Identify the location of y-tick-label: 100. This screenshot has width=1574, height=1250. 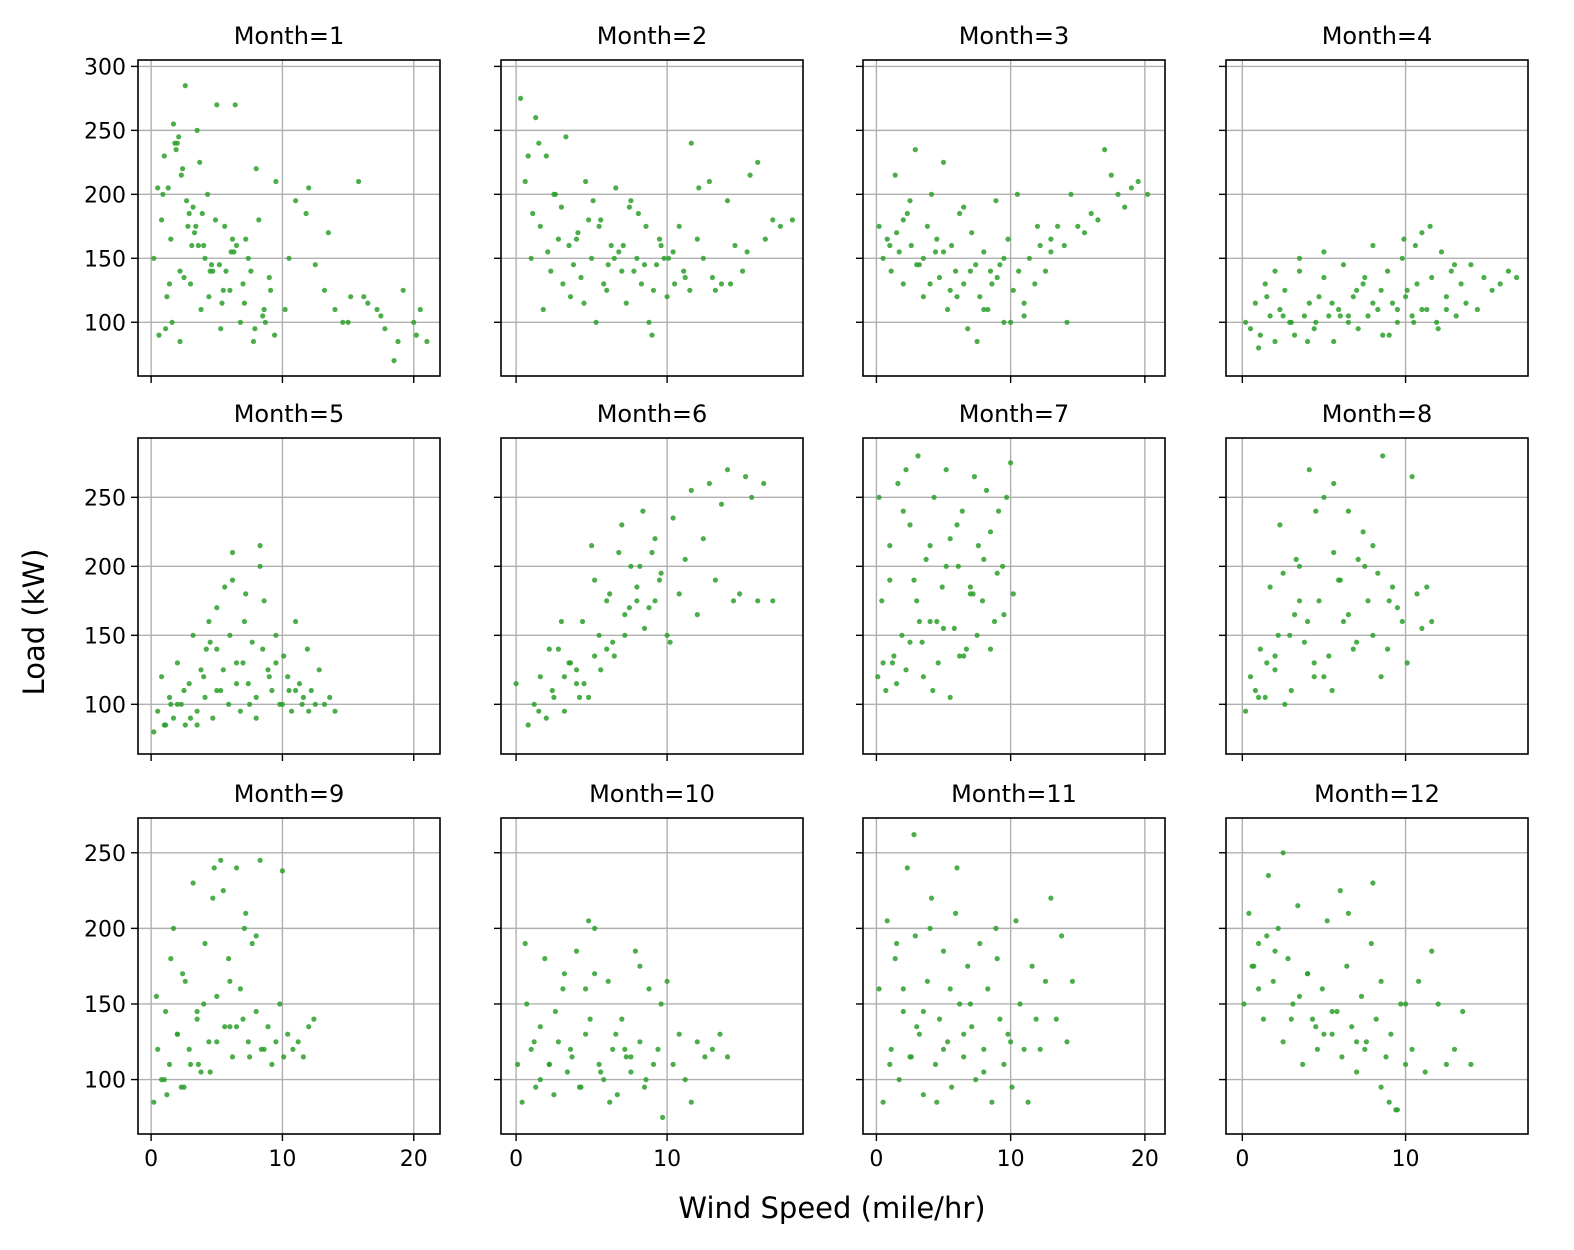
(105, 705).